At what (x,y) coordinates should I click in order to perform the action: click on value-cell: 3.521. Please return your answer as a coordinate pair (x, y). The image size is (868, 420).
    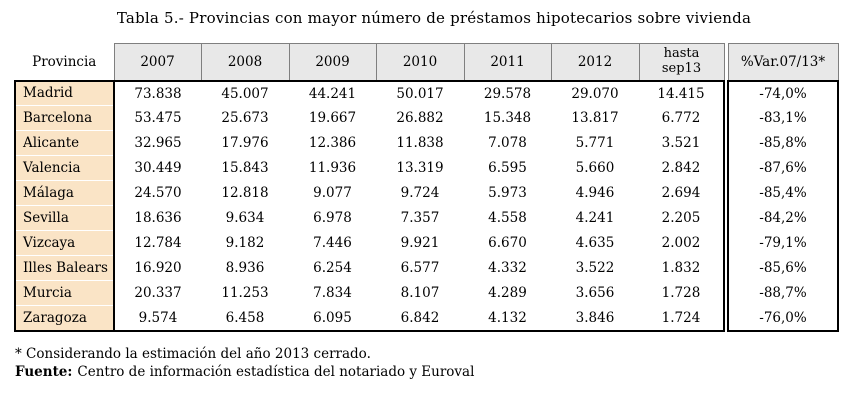
    Looking at the image, I should click on (682, 143).